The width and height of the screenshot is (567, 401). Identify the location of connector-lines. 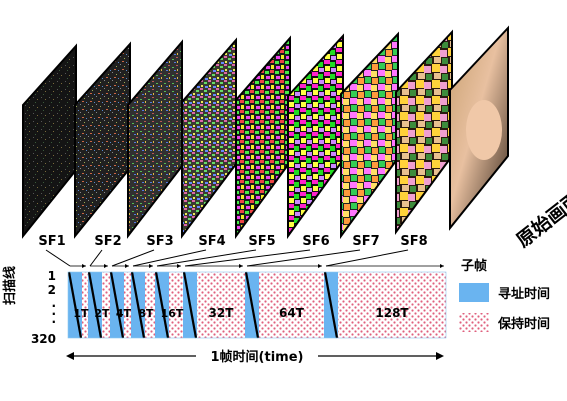
(244, 258).